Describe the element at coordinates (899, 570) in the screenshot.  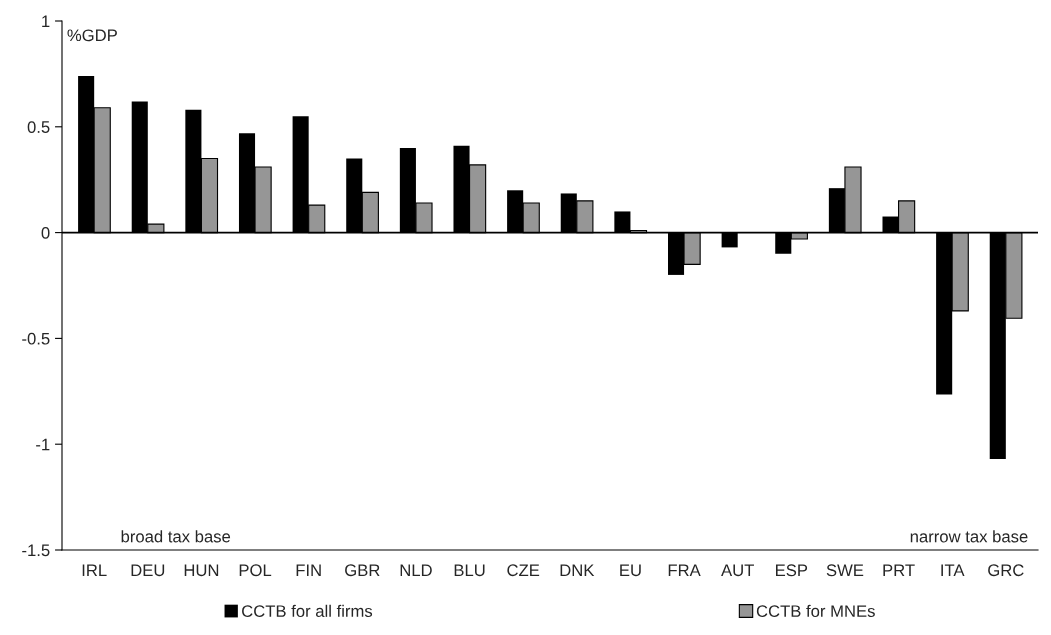
I see `x-tick-label: PRT` at that location.